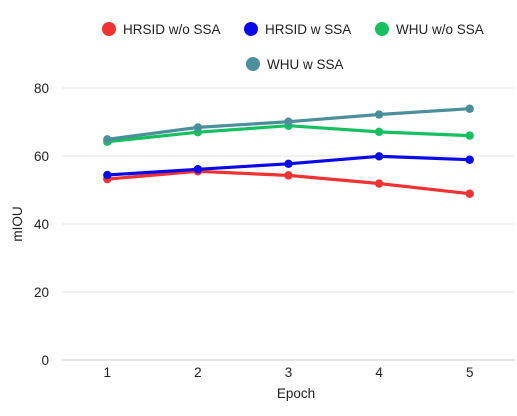 The height and width of the screenshot is (416, 517). I want to click on legend-item: WHU w SSA, so click(295, 64).